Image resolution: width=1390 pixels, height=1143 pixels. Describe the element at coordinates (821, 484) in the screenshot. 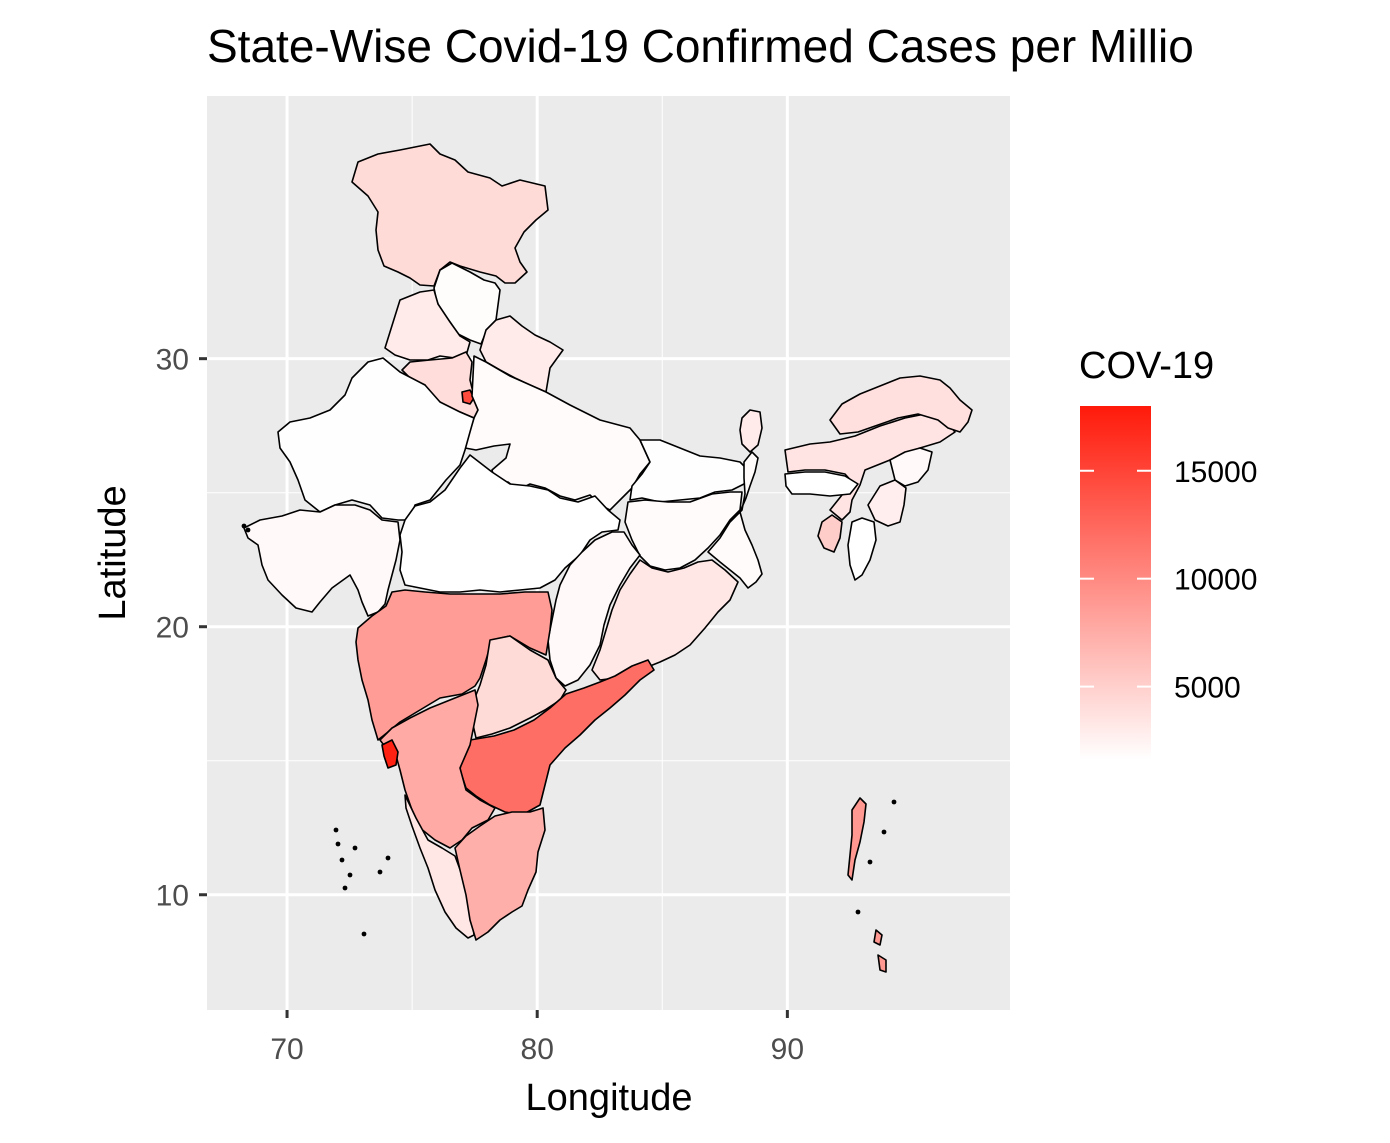

I see `state-meghalaya` at that location.